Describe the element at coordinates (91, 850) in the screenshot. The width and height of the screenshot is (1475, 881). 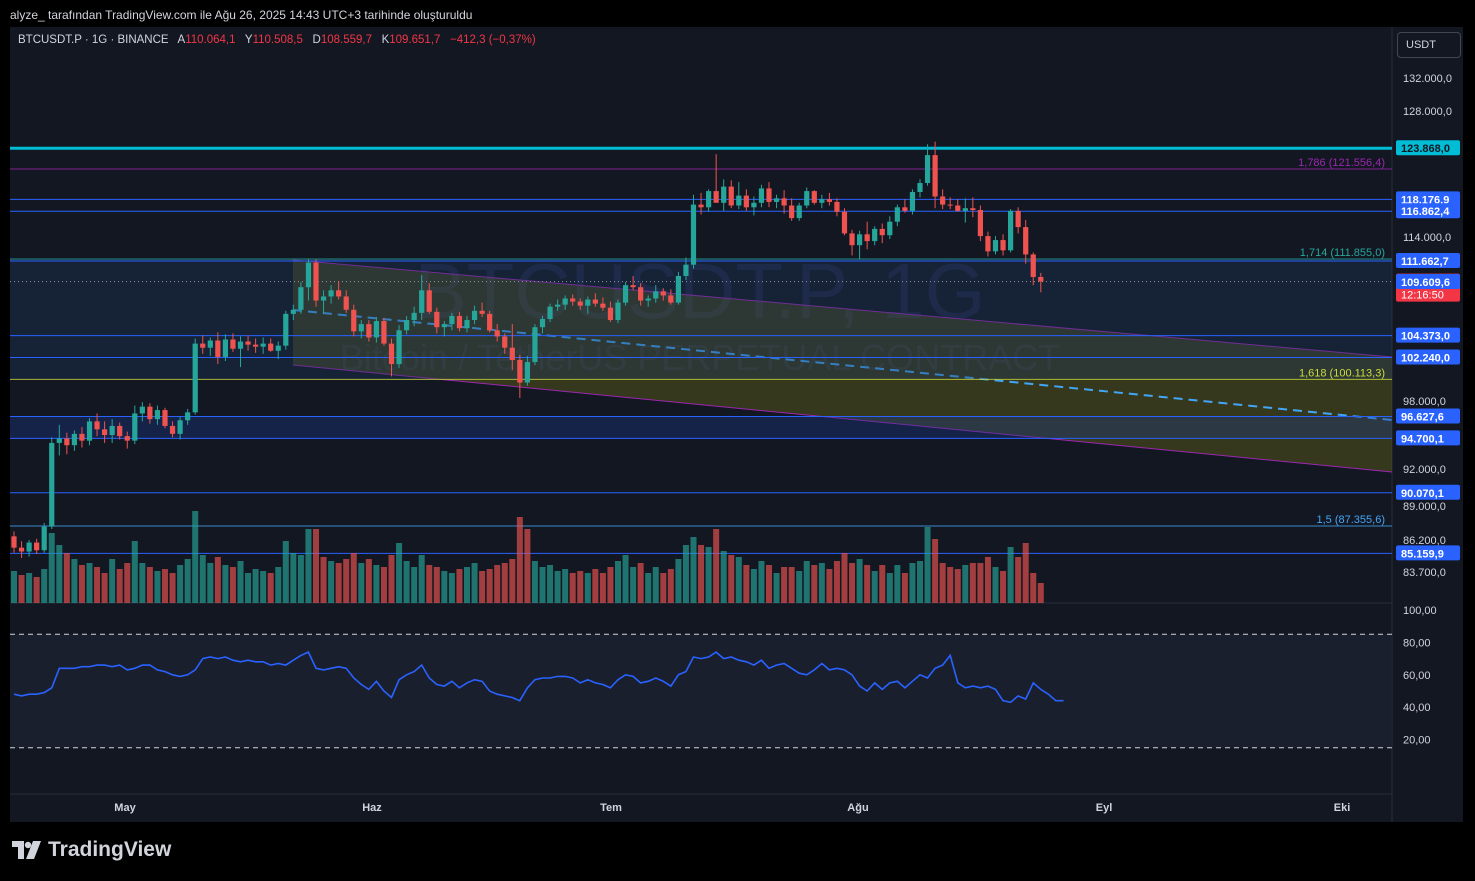
I see `tradingview-logo: TradingView` at that location.